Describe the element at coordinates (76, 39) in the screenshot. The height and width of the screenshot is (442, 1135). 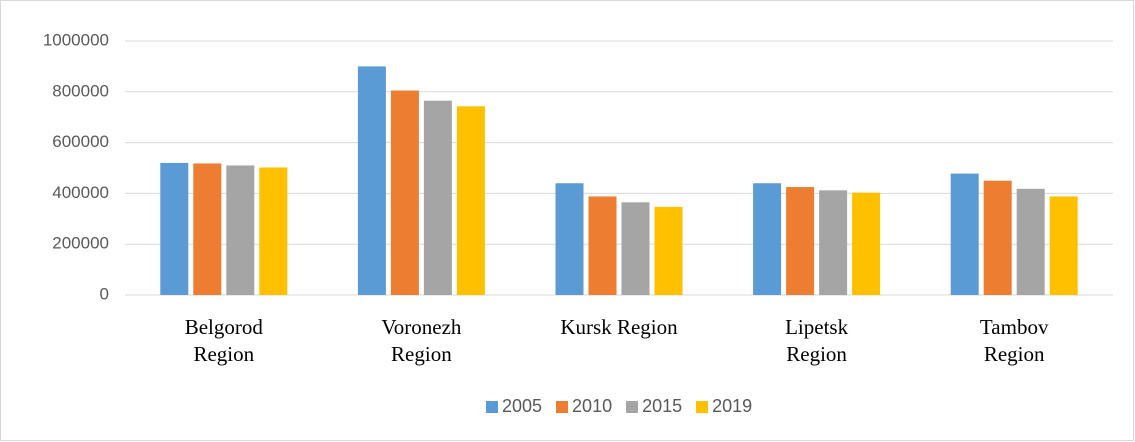
I see `y-tick-label: 1000000` at that location.